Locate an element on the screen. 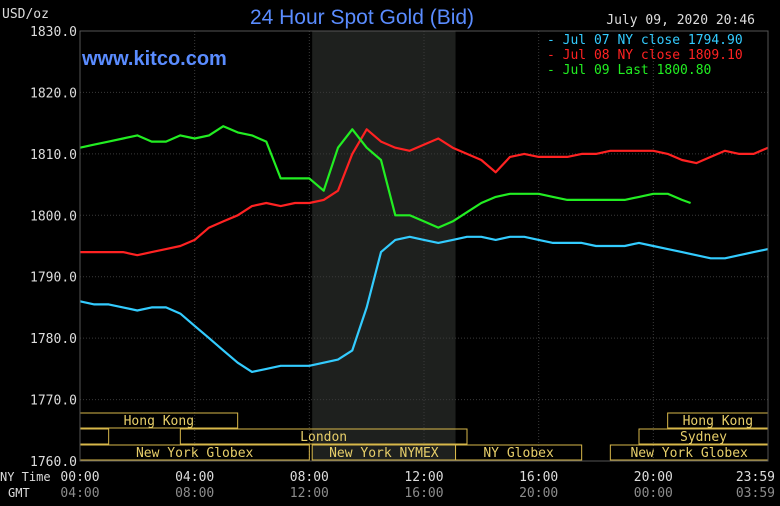 This screenshot has height=506, width=780. y-tick-label: 1790.0 is located at coordinates (53, 278).